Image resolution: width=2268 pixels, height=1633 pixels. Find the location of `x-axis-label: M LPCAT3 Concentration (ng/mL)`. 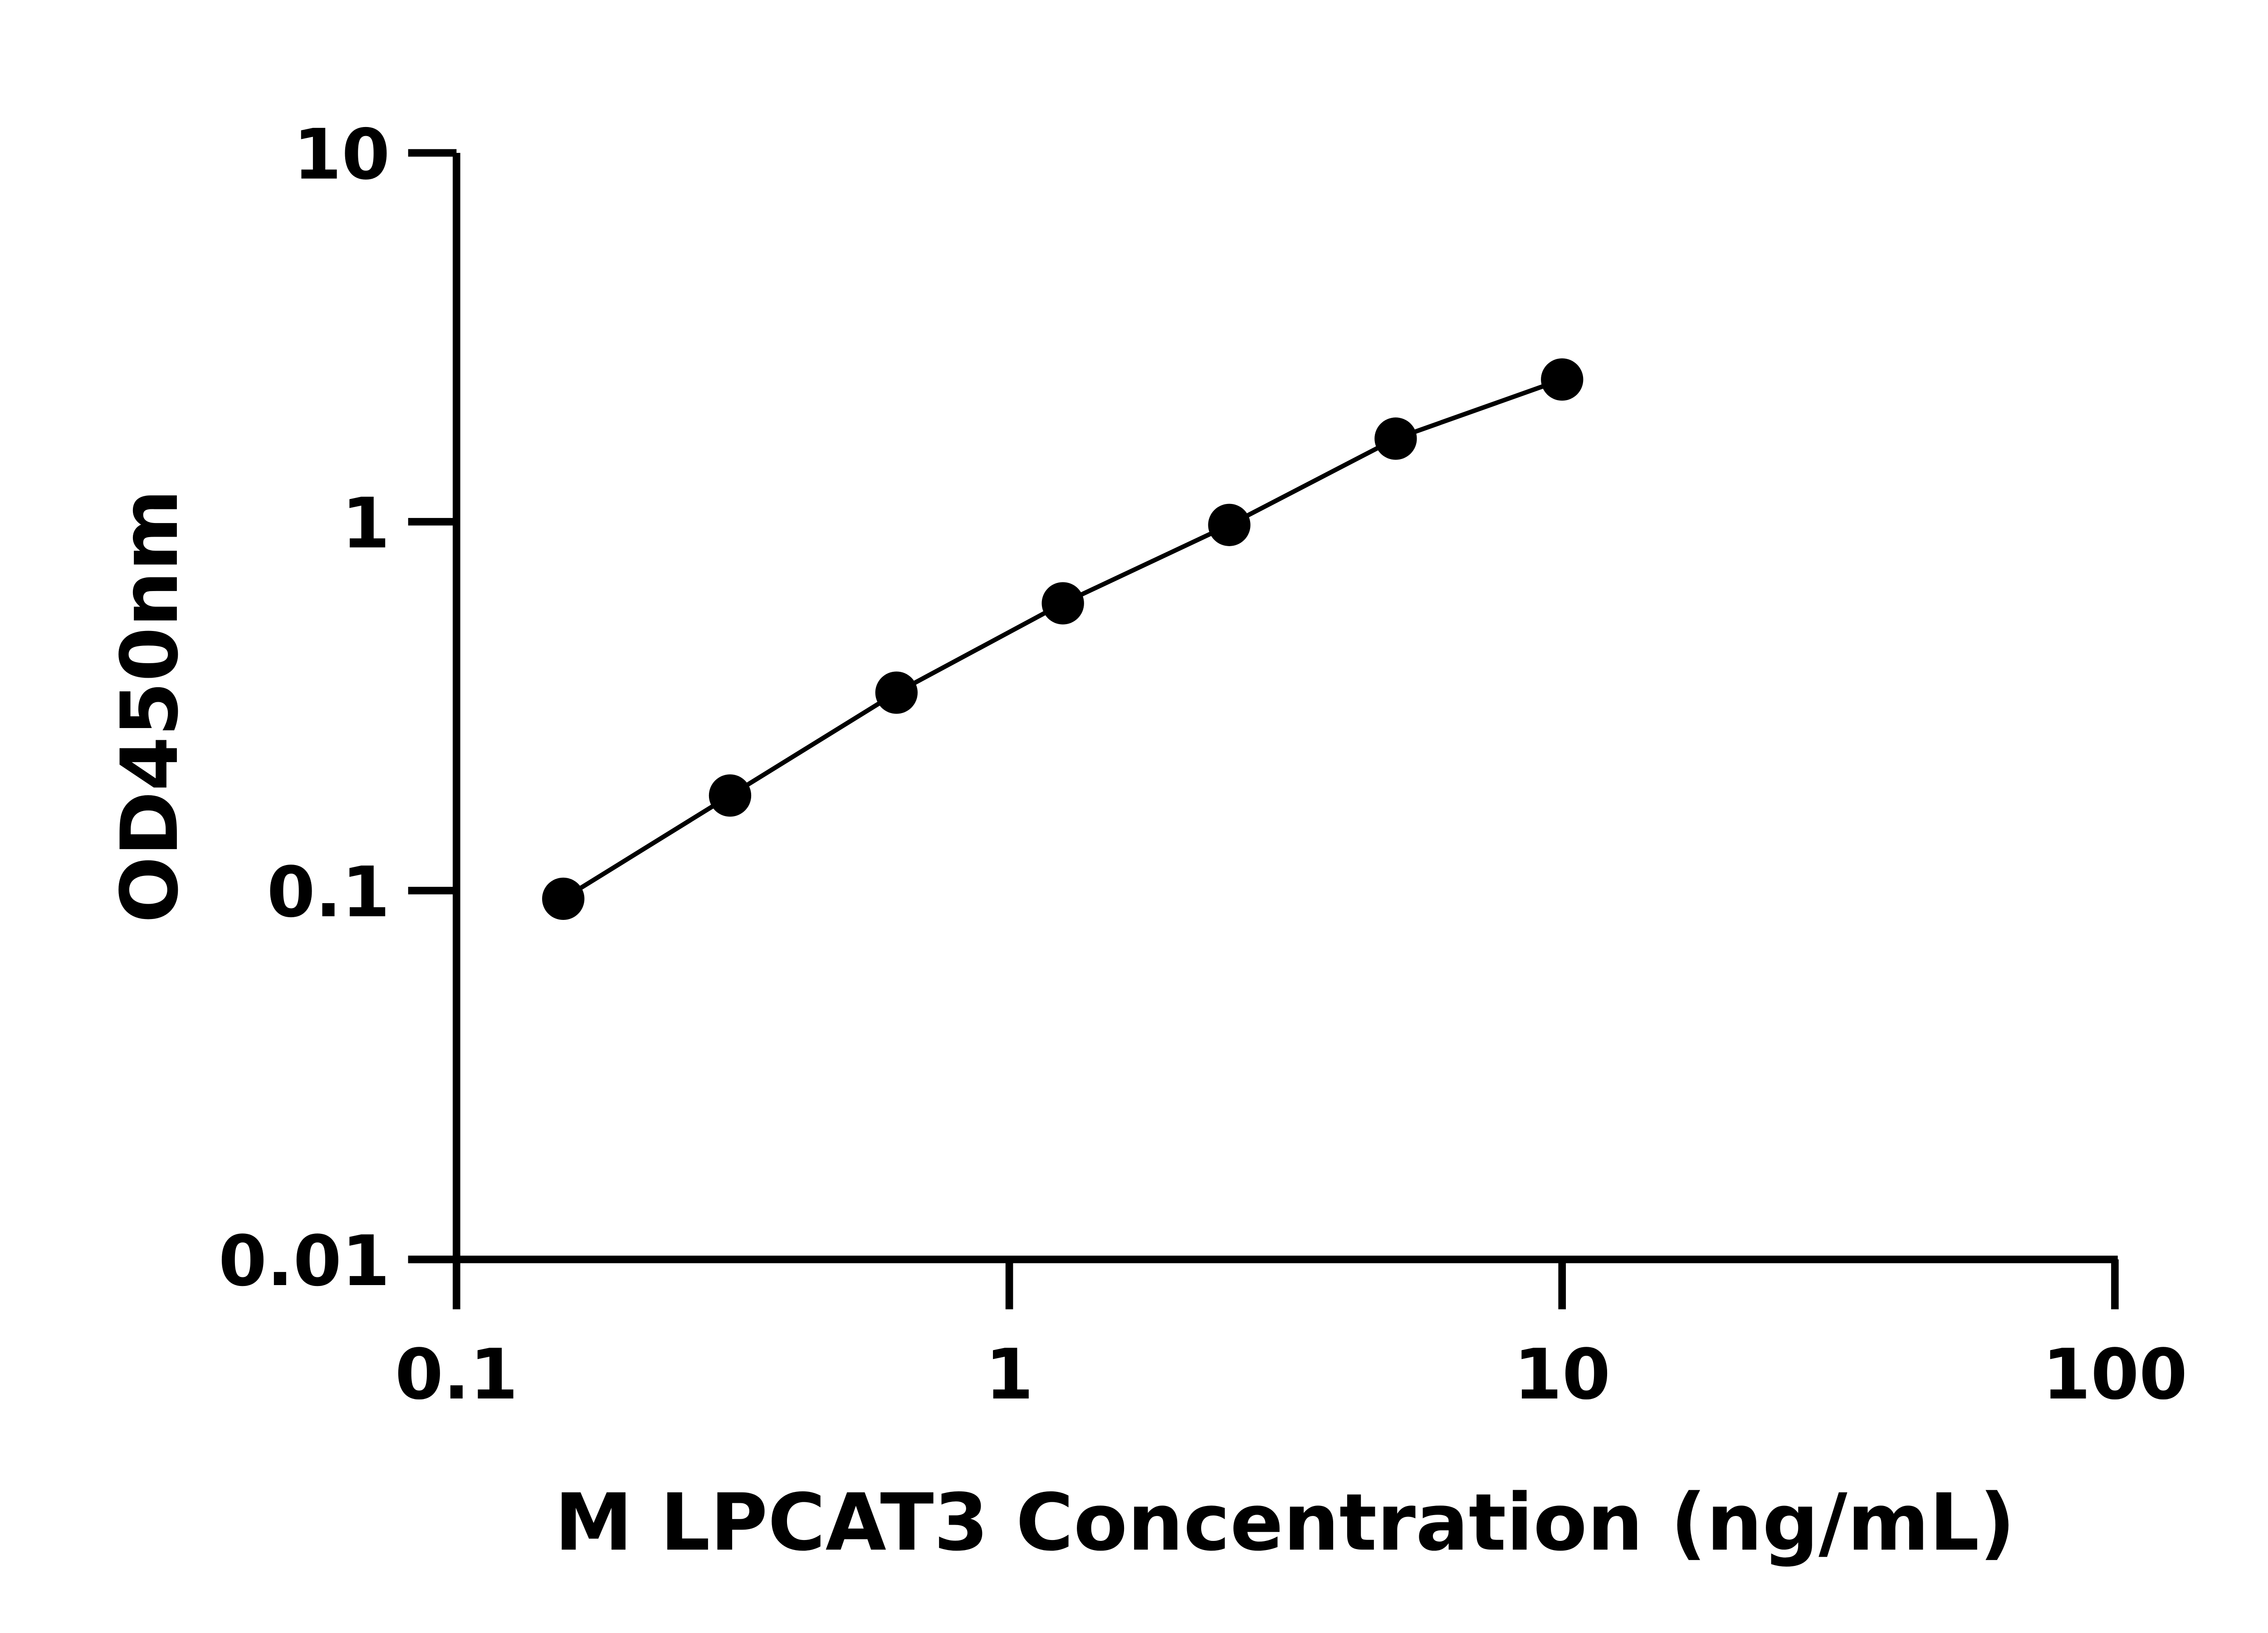

x-axis-label: M LPCAT3 Concentration (ng/mL) is located at coordinates (1284, 1522).